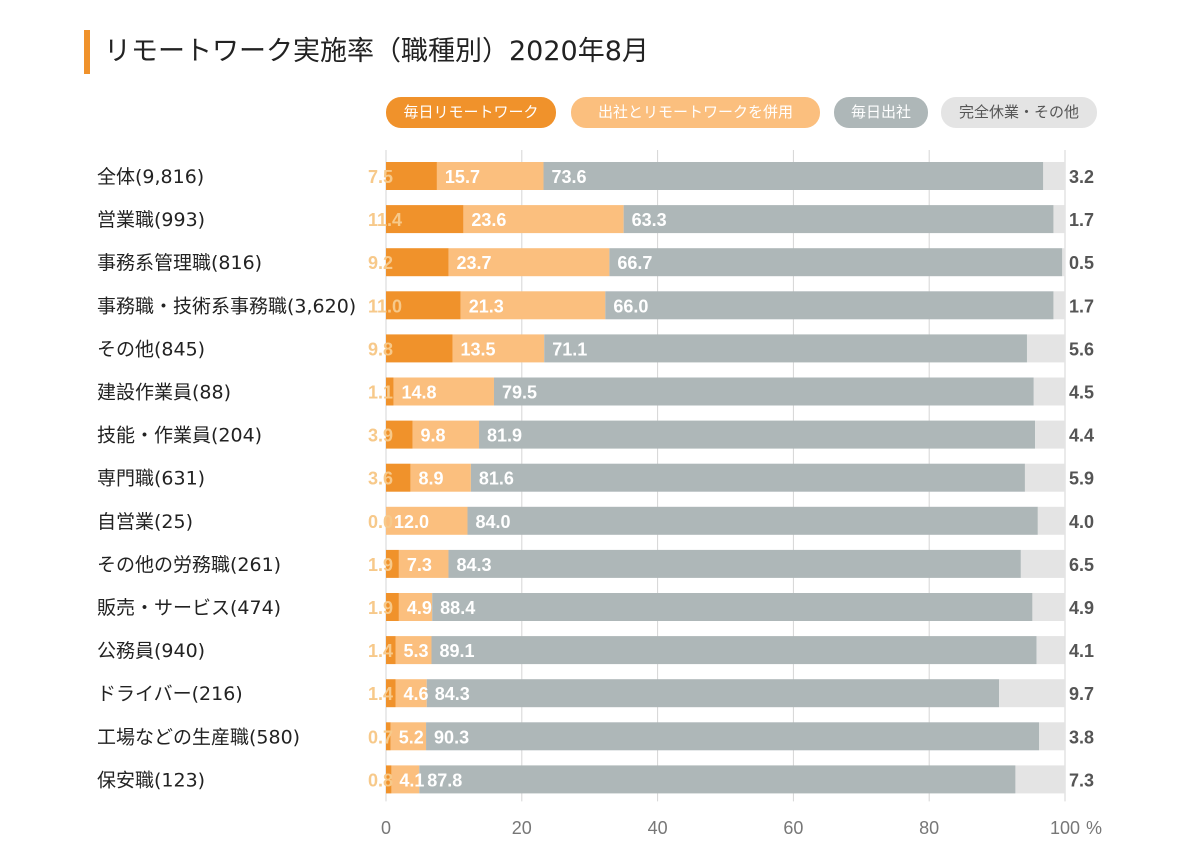  Describe the element at coordinates (451, 737) in the screenshot. I see `data-label: 90.3` at that location.